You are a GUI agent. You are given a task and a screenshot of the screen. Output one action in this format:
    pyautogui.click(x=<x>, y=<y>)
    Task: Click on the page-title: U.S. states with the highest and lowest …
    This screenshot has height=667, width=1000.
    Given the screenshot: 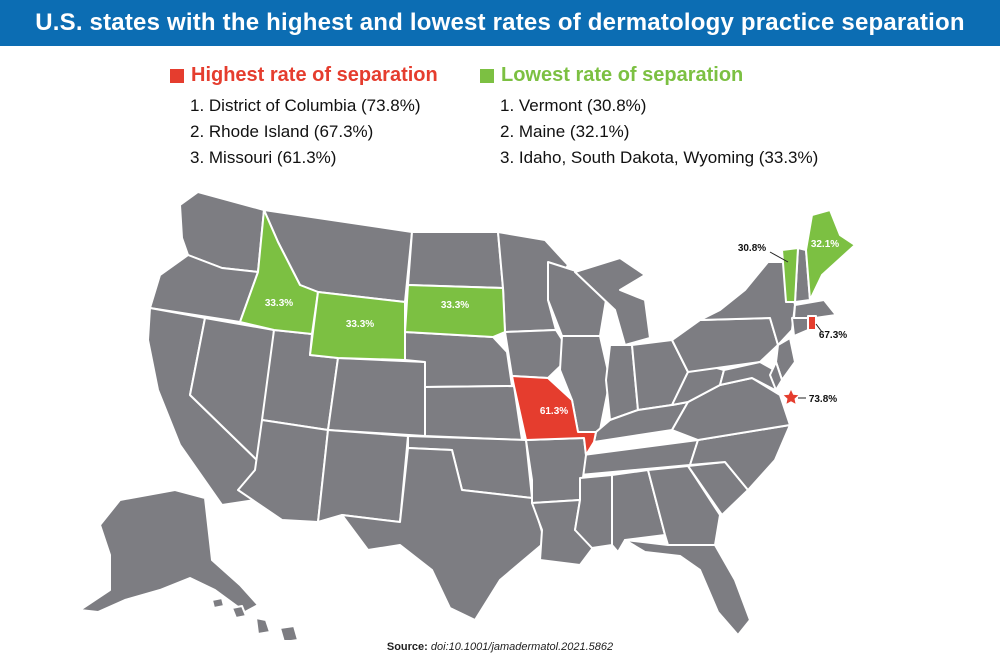 What is the action you would take?
    pyautogui.click(x=500, y=22)
    